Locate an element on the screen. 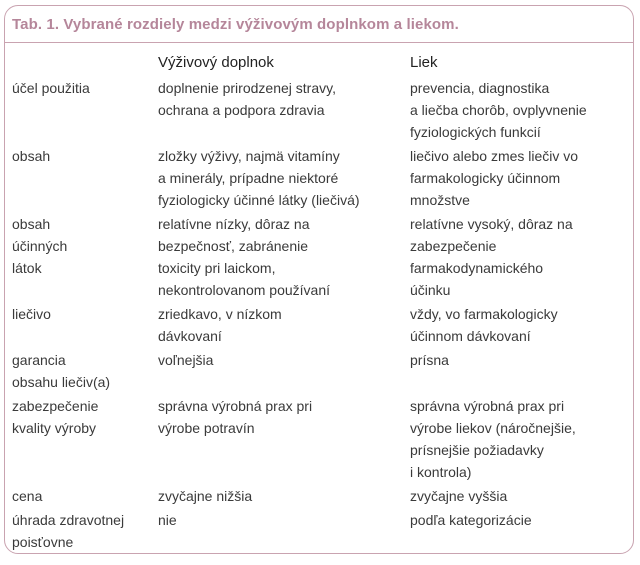 Image resolution: width=640 pixels, height=565 pixels. header-cell-supplement: Výživový doplnok is located at coordinates (216, 62).